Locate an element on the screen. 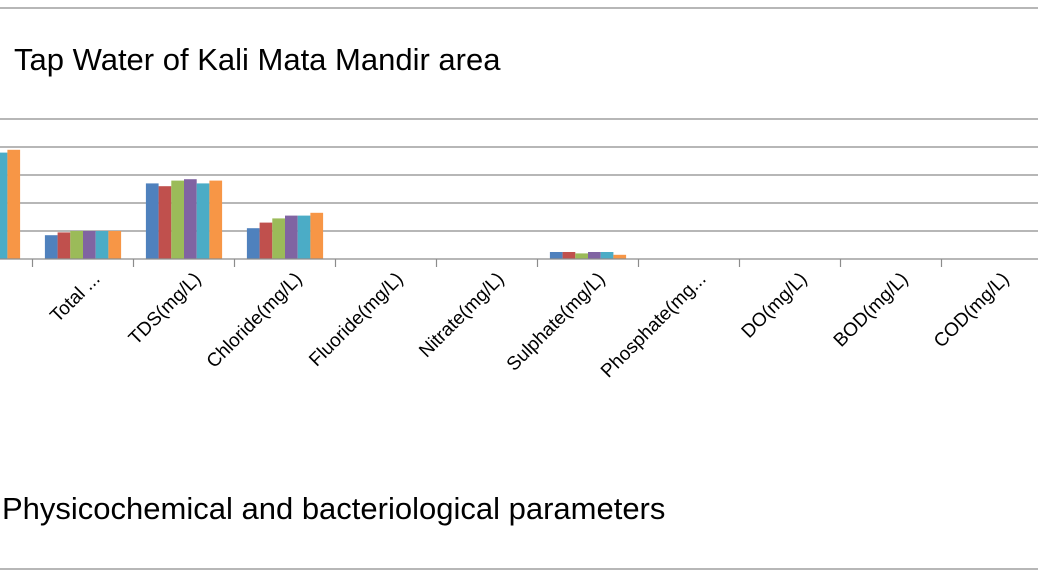 The height and width of the screenshot is (581, 1038). axis-layer is located at coordinates (519, 262).